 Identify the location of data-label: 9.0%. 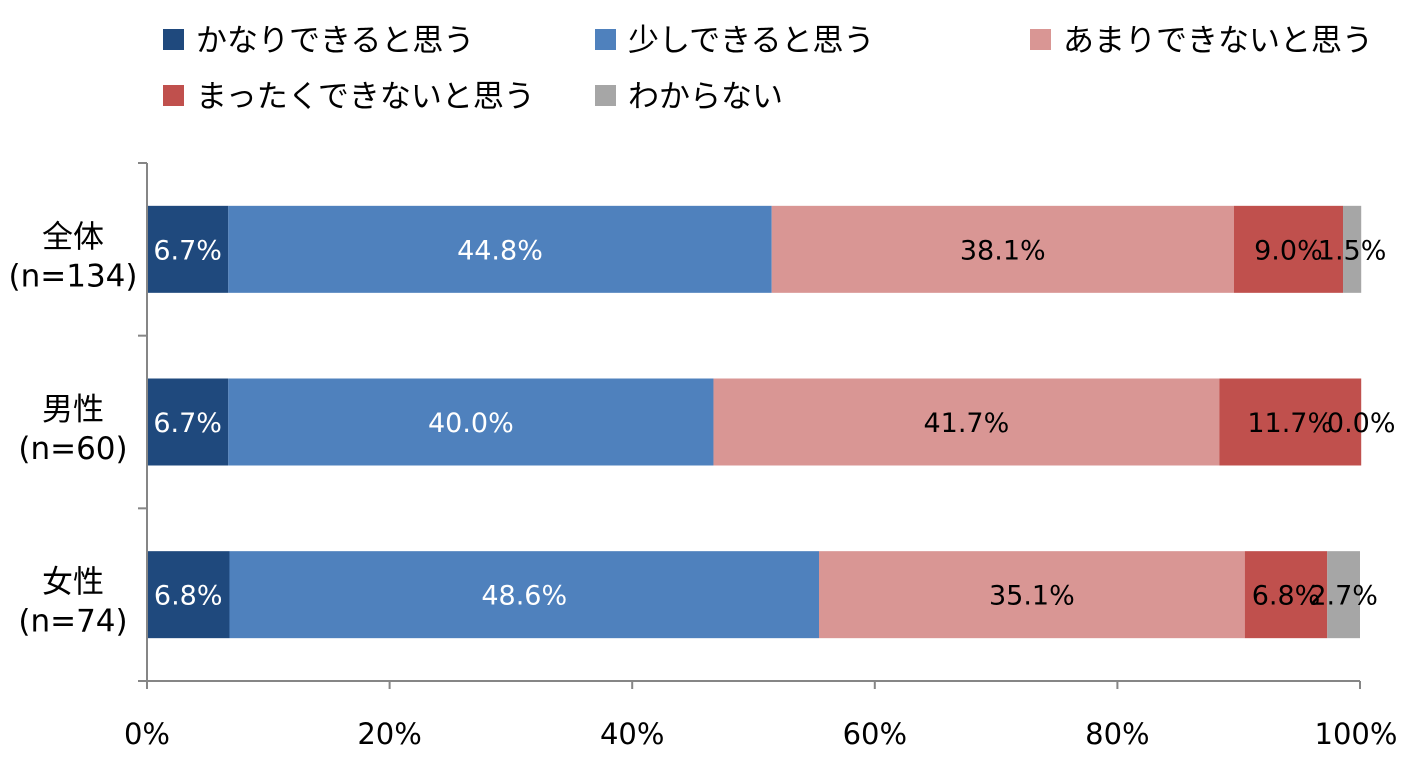
(1288, 250).